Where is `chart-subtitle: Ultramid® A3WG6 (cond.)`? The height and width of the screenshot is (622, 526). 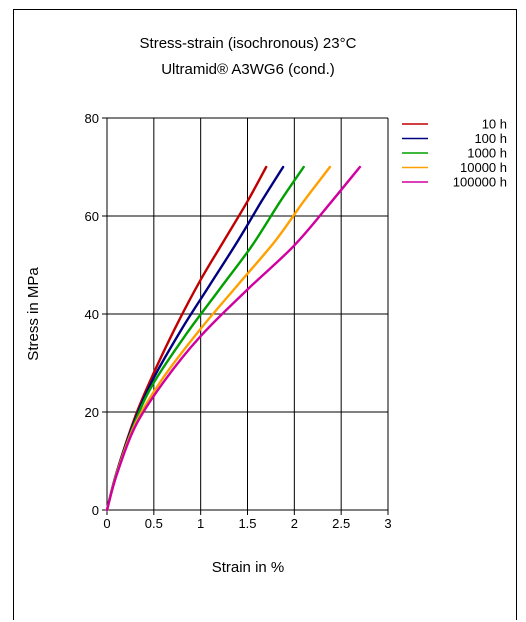 chart-subtitle: Ultramid® A3WG6 (cond.) is located at coordinates (248, 69).